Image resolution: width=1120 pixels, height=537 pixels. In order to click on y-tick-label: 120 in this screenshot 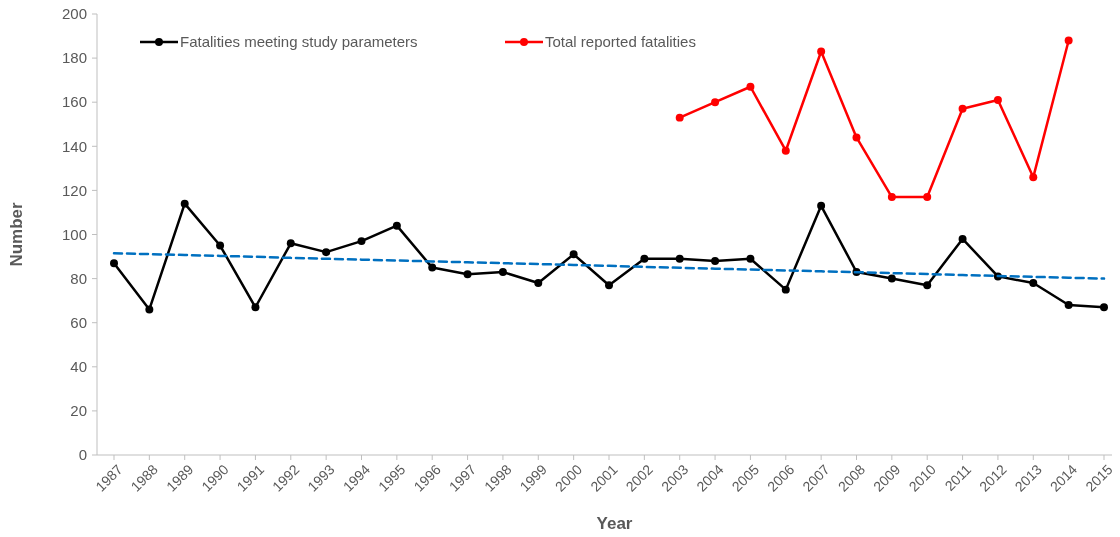, I will do `click(74, 190)`.